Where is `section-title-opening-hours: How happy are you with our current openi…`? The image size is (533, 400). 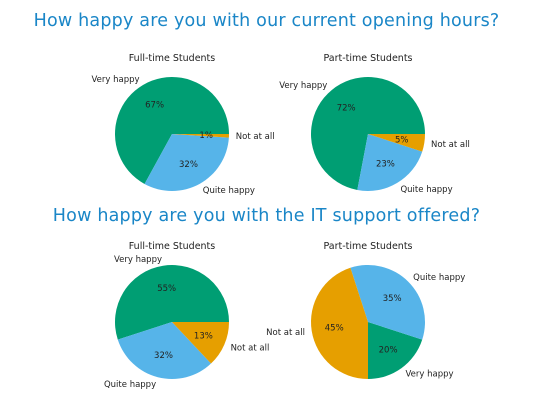
section-title-opening-hours: How happy are you with our current openi… is located at coordinates (266, 21).